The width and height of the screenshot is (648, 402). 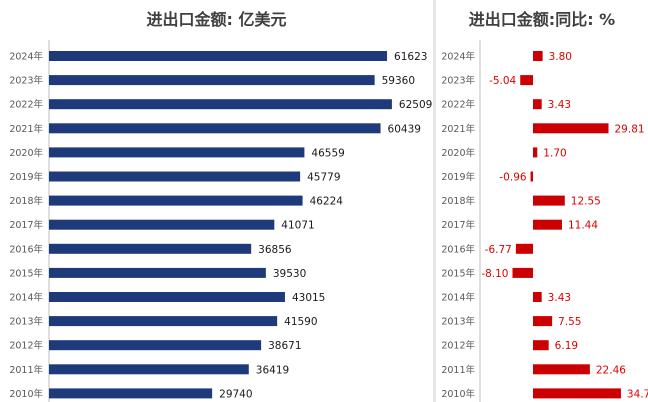 I want to click on trade-value-year-label: 2014年, so click(x=26, y=298).